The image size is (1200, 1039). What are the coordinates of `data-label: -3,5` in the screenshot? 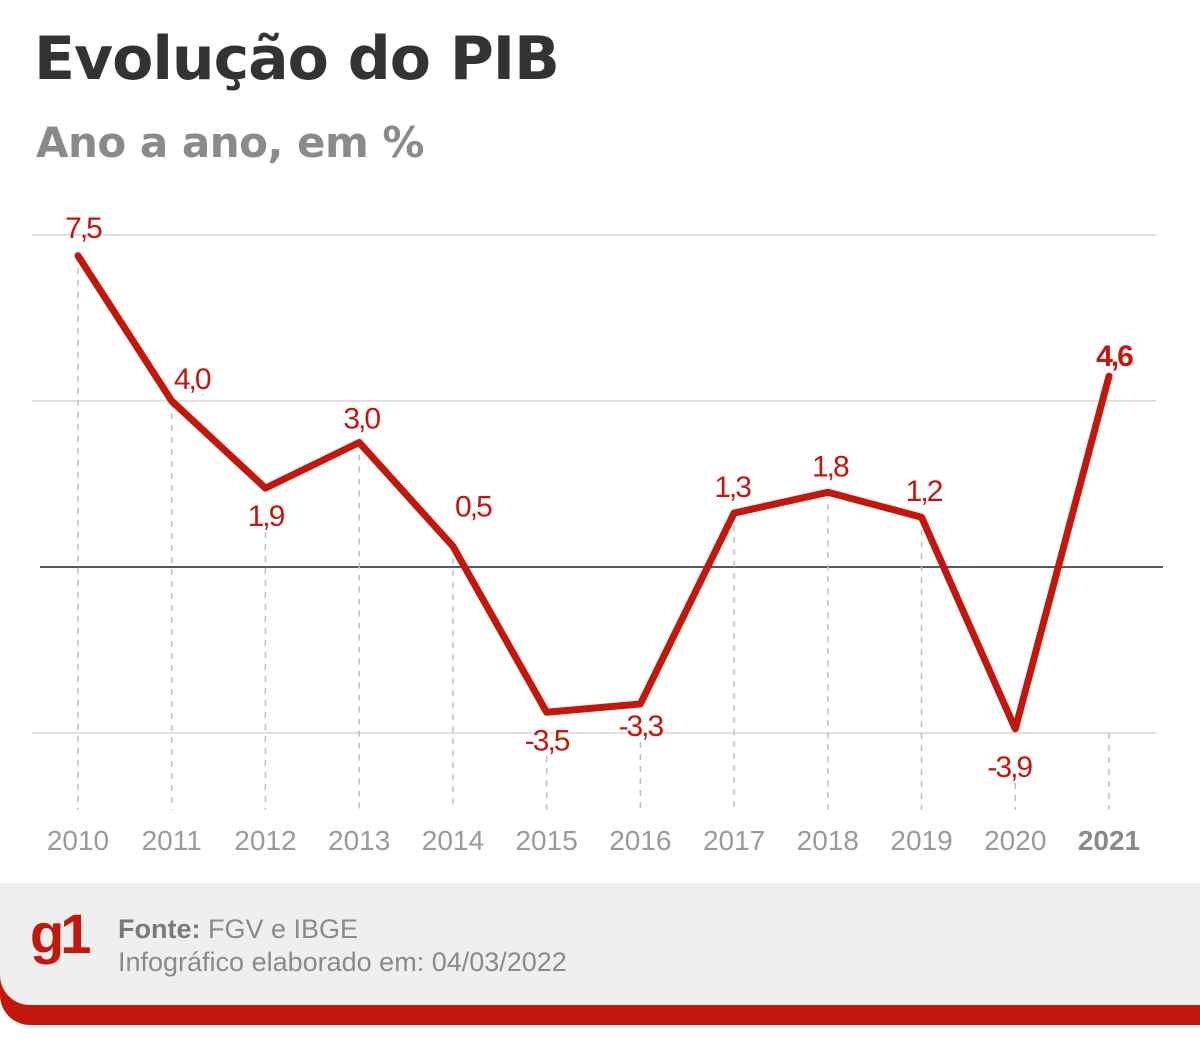 It's located at (547, 740).